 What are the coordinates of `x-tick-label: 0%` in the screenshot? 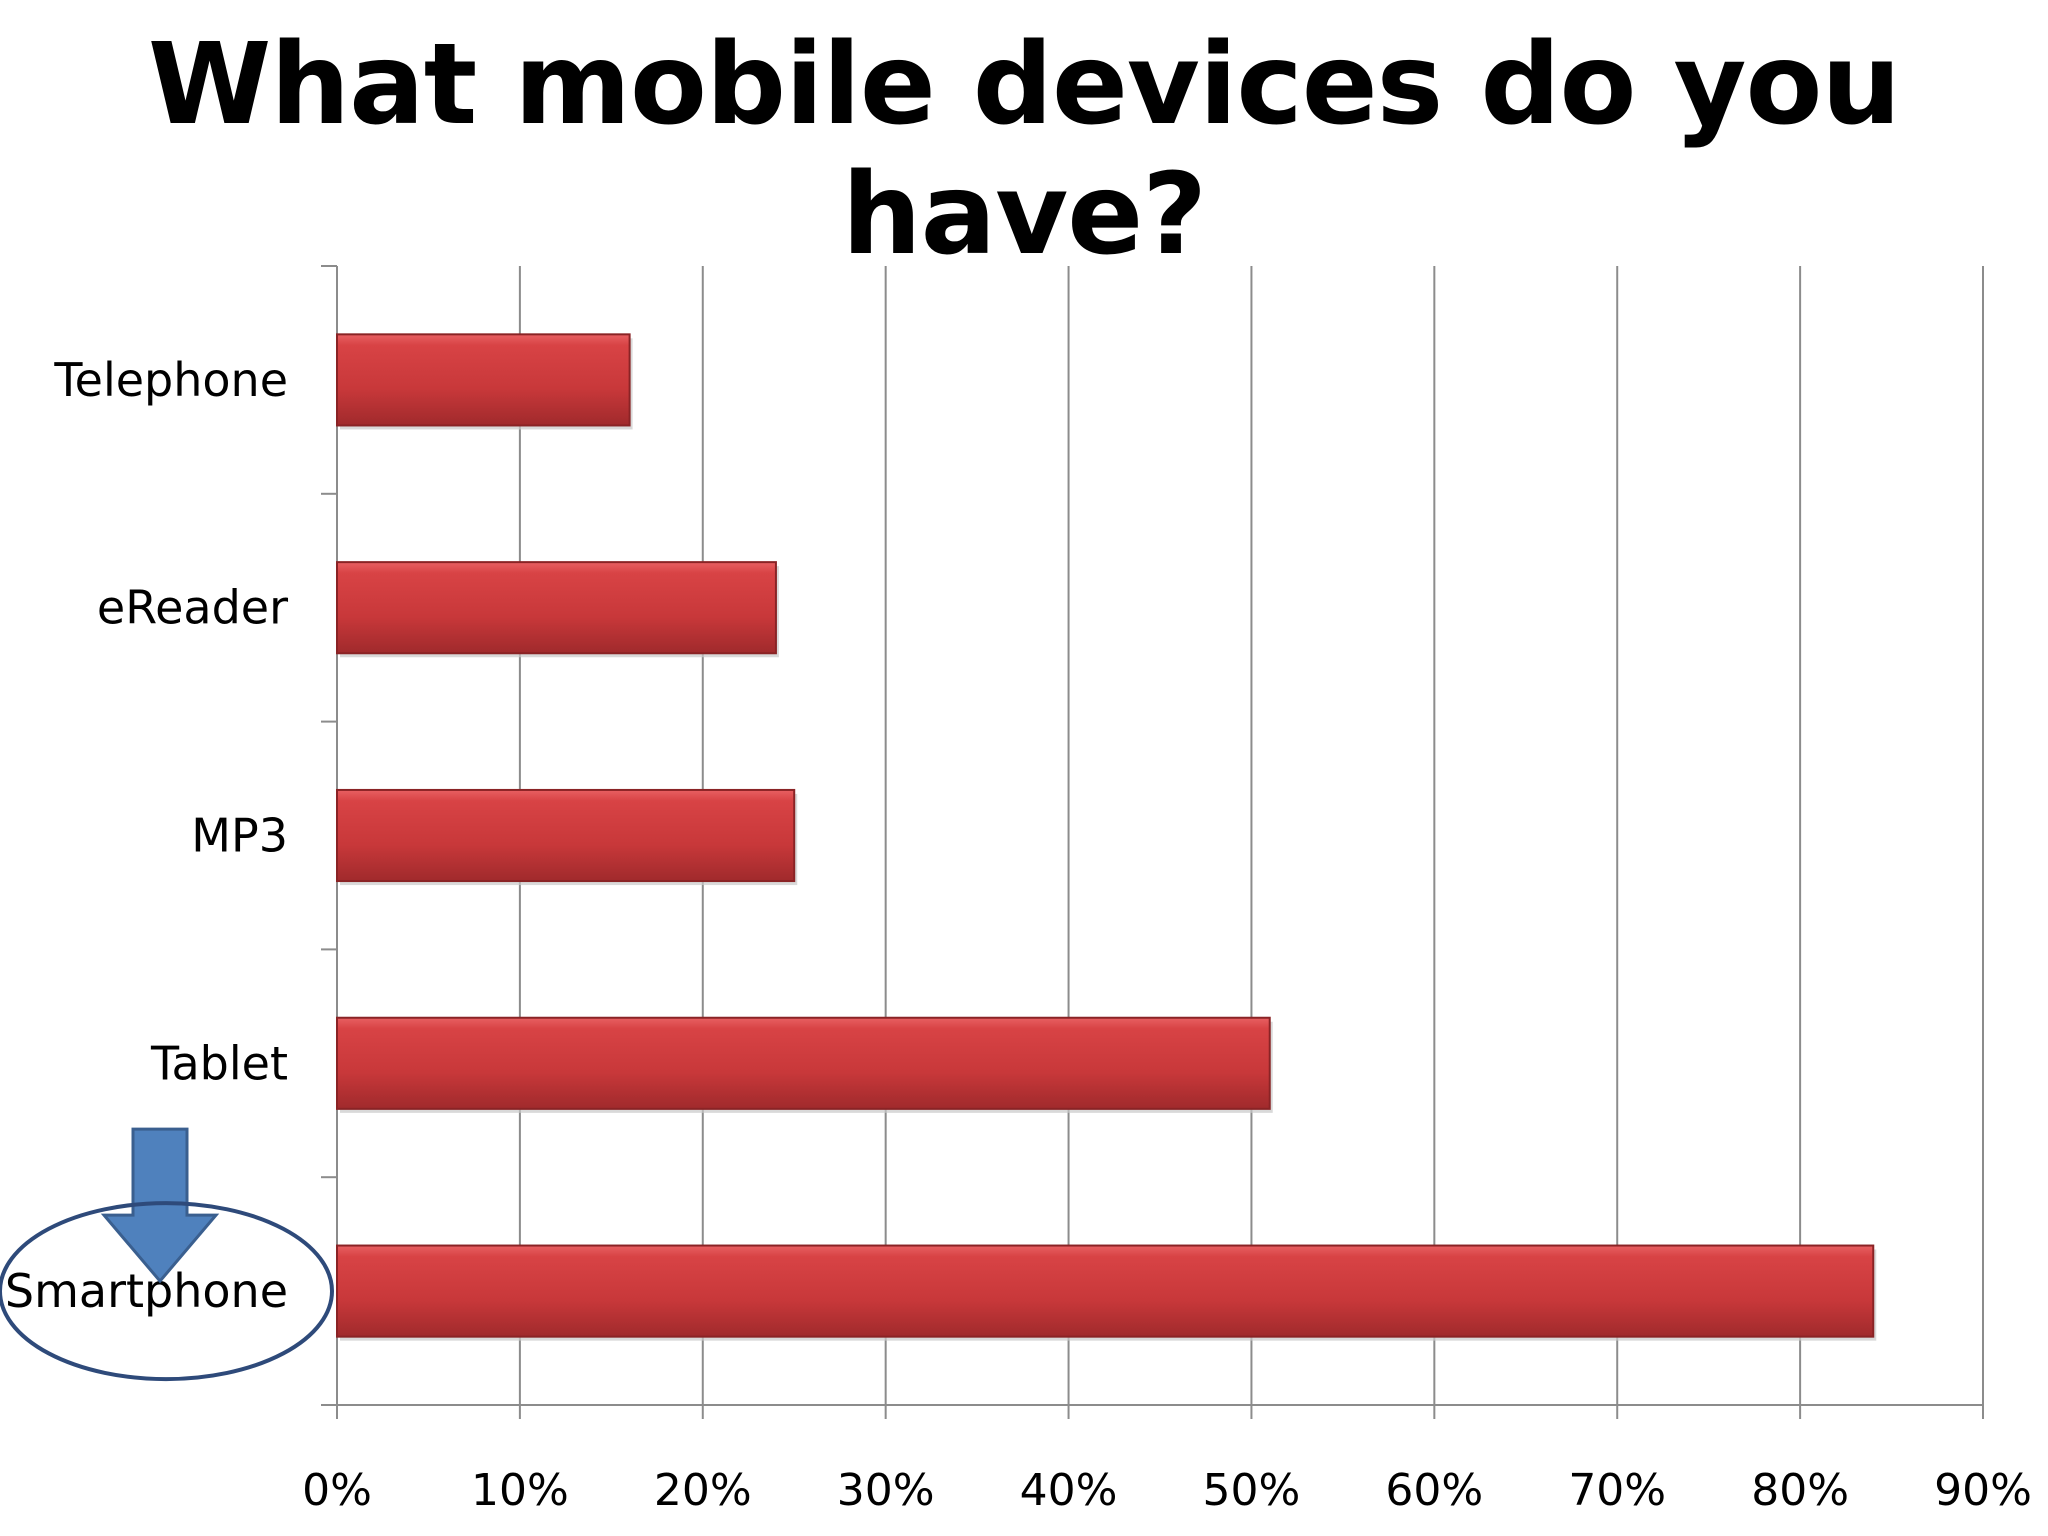 It's located at (337, 1490).